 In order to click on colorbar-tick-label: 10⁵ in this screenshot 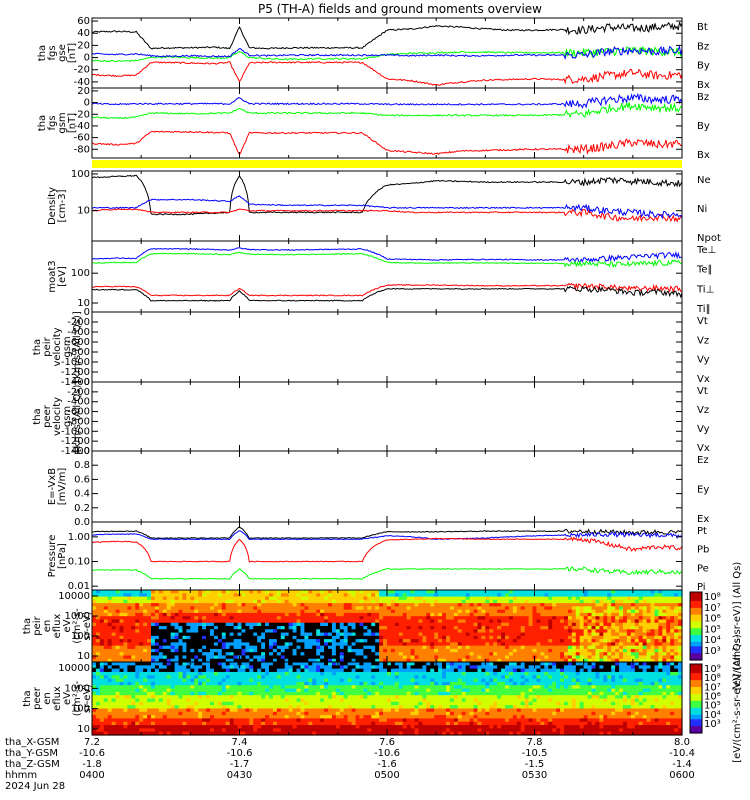, I will do `click(712, 706)`.